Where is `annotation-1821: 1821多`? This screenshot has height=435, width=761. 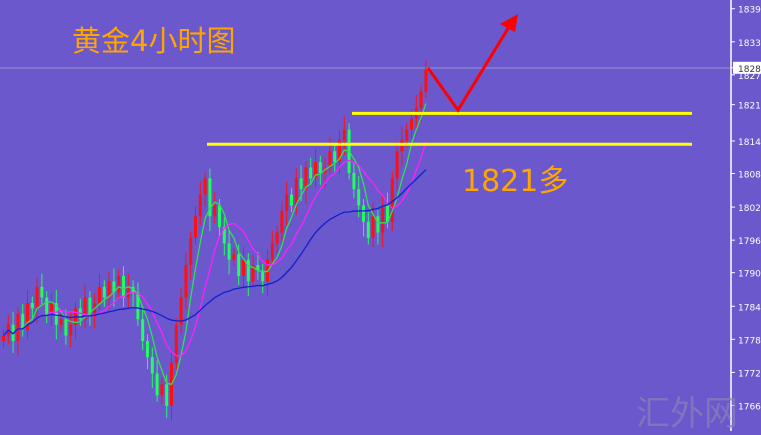 annotation-1821: 1821多 is located at coordinates (515, 181).